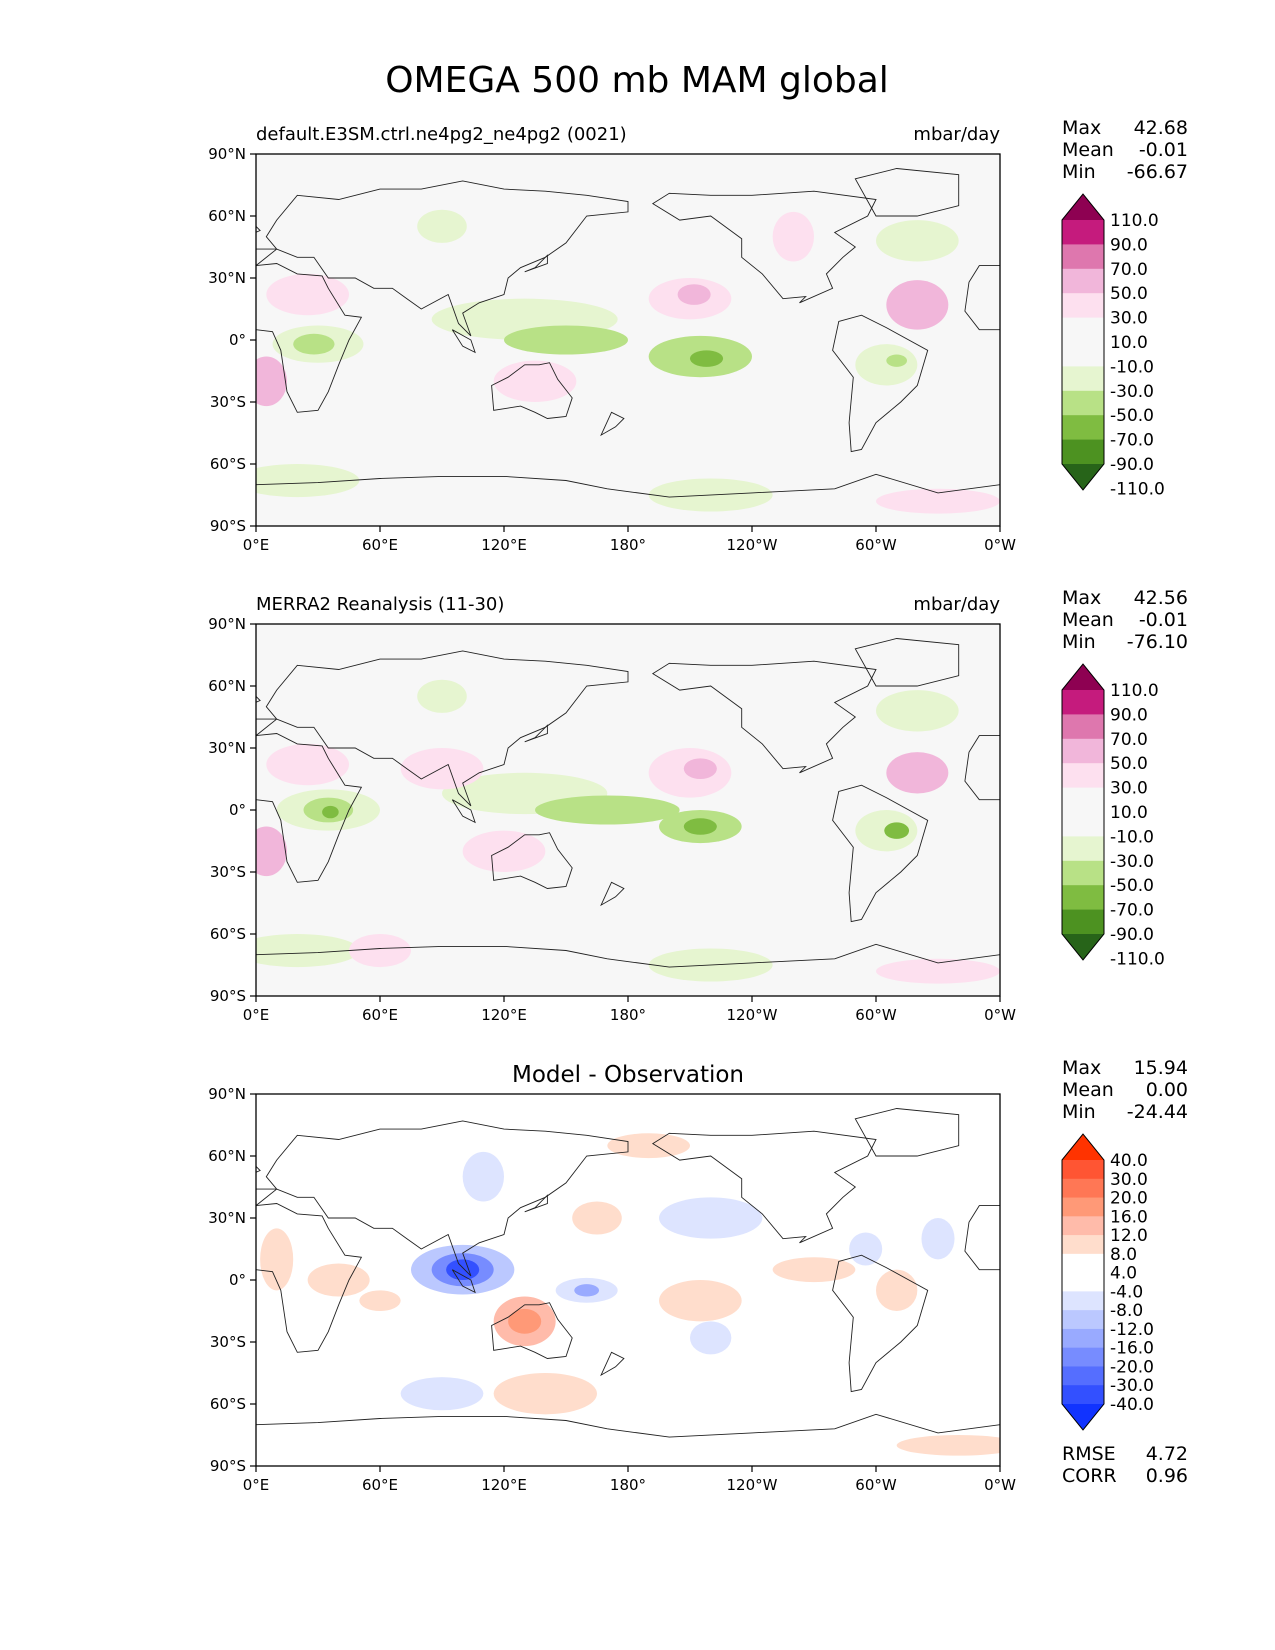  What do you see at coordinates (1123, 1274) in the screenshot?
I see `colorbar-label: 4.0` at bounding box center [1123, 1274].